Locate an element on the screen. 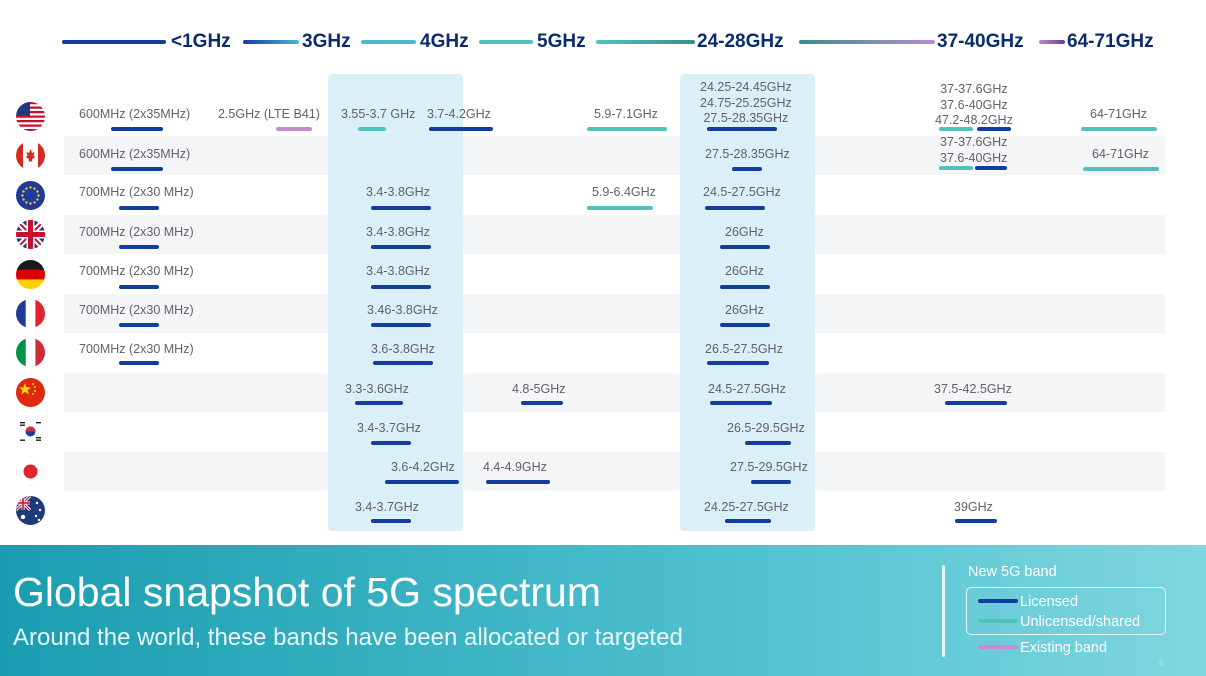 Image resolution: width=1206 pixels, height=676 pixels. canada-flag is located at coordinates (30, 156).